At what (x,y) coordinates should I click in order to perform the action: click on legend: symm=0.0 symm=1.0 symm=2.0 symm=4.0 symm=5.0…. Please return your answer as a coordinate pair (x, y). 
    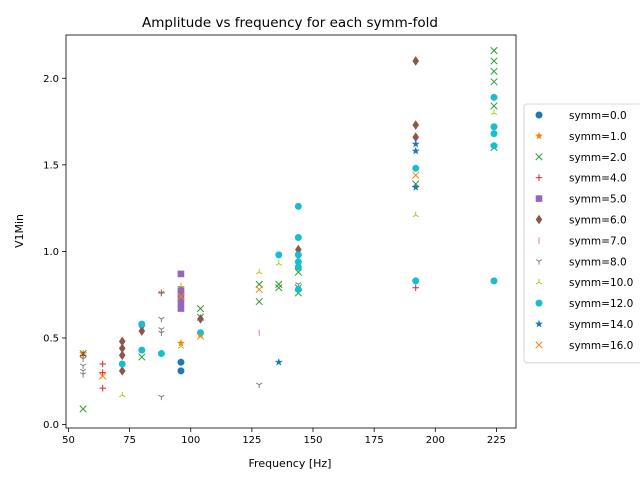
    Looking at the image, I should click on (581, 233).